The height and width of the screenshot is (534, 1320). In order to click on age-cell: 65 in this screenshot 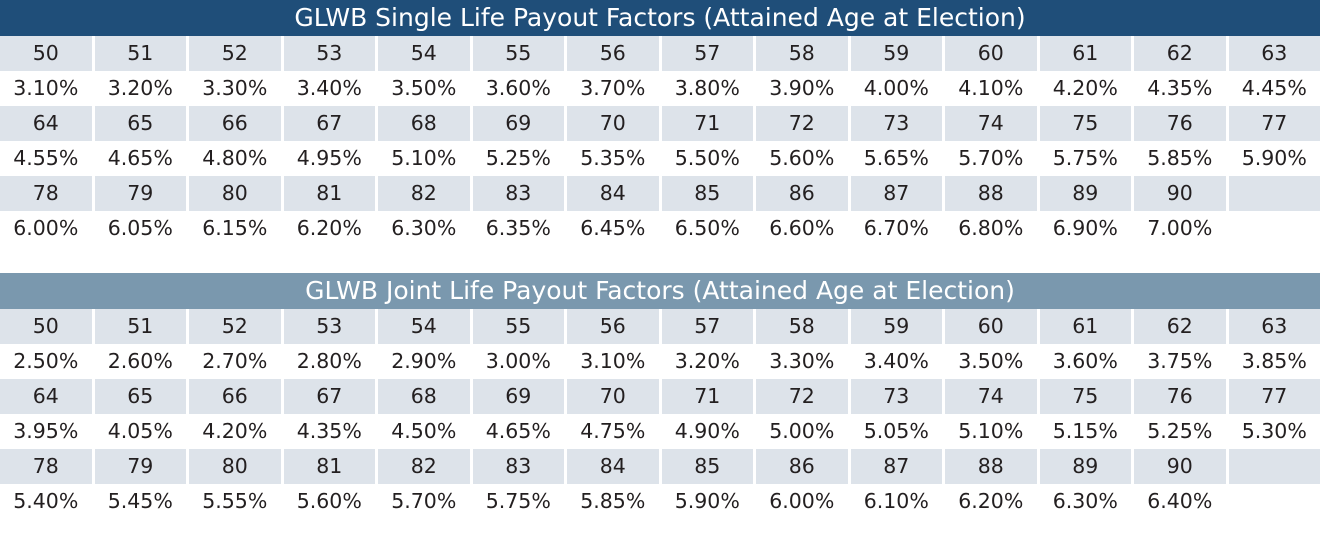, I will do `click(140, 396)`.